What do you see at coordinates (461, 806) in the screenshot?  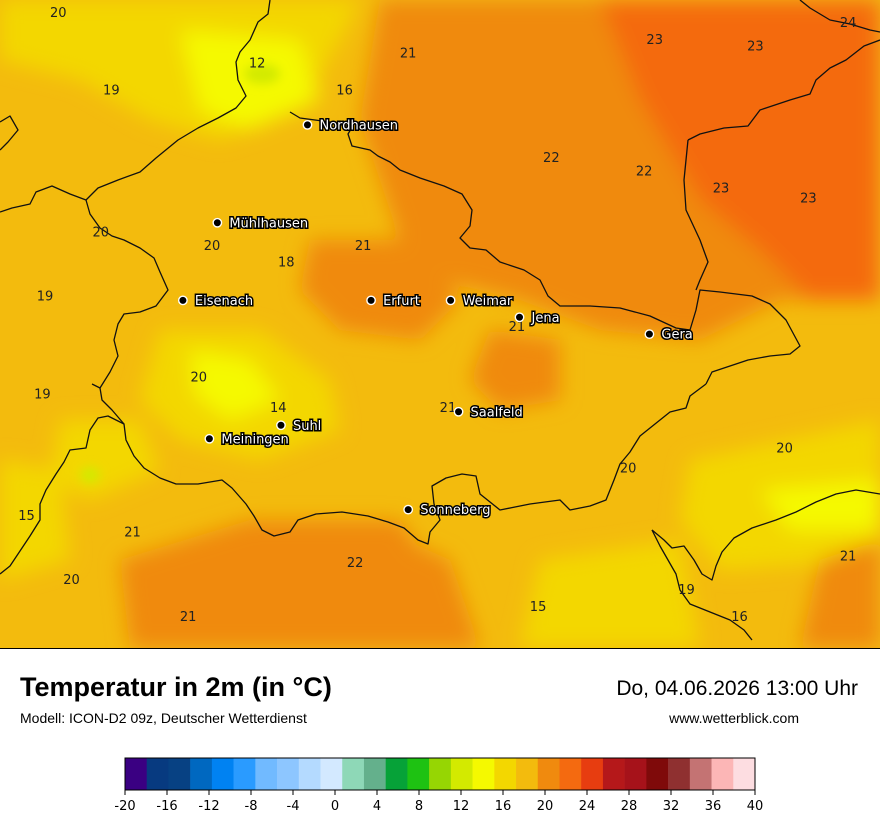 I see `legend-tick-label: 12` at bounding box center [461, 806].